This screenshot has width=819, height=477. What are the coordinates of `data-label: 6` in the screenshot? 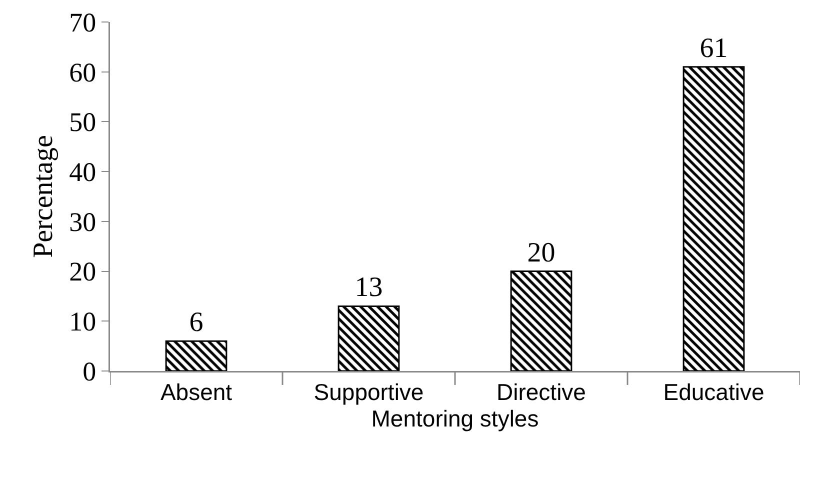 It's located at (196, 322).